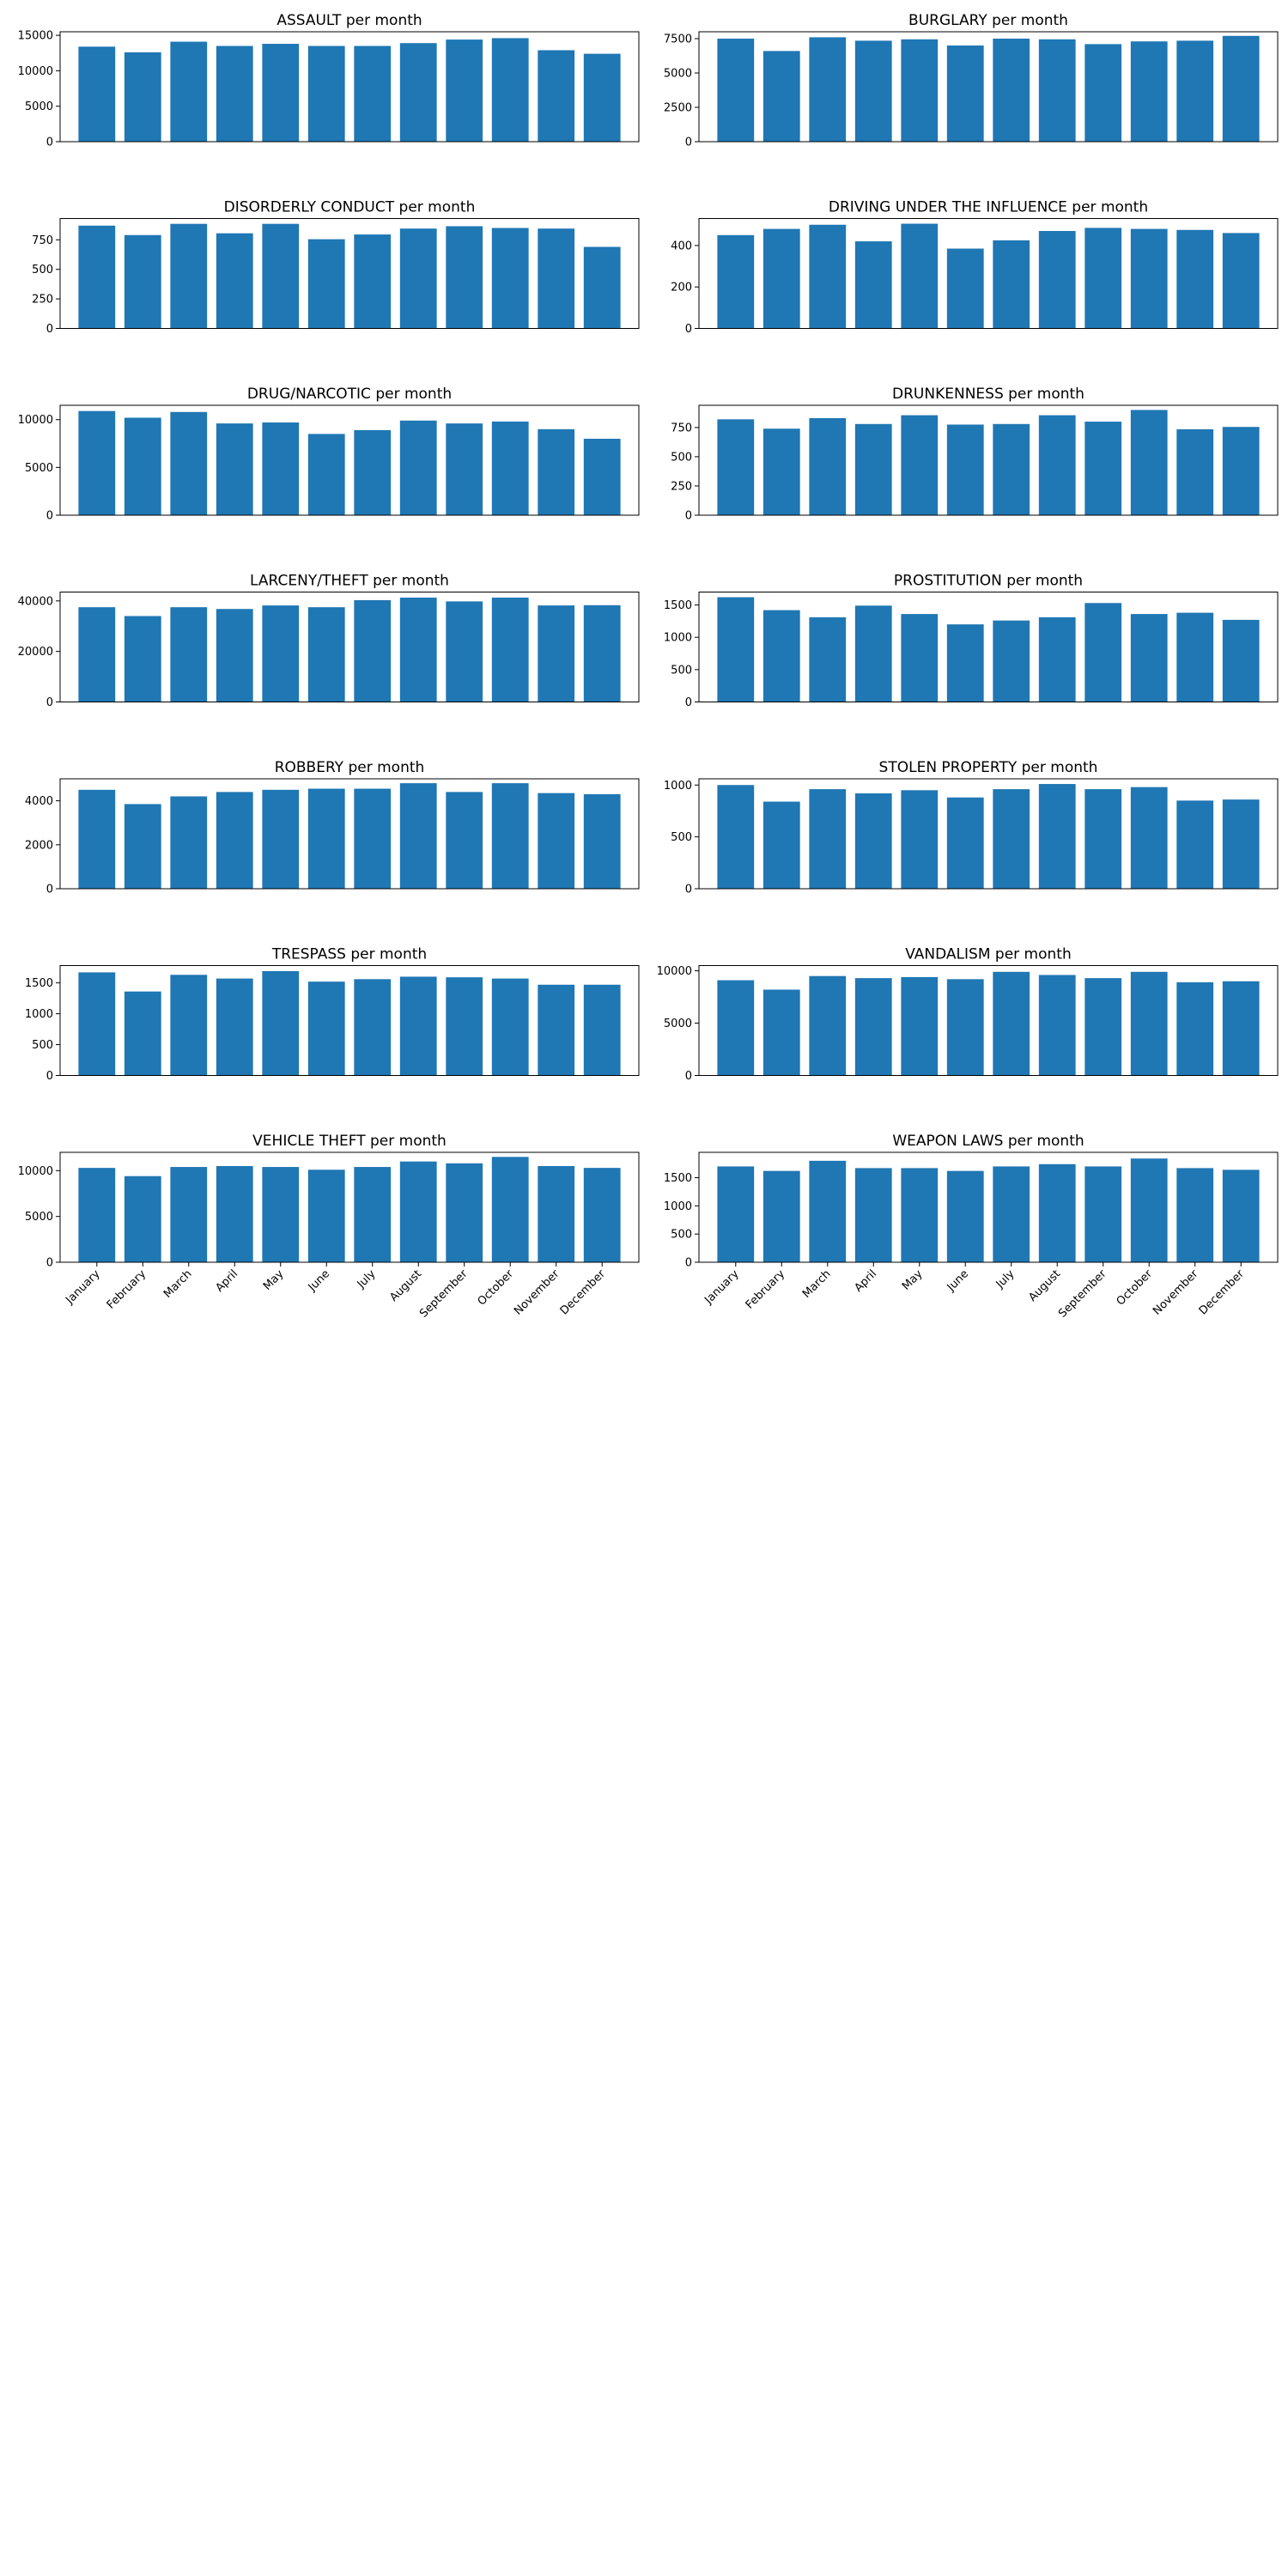  I want to click on chart-title: VEHICLE THEFT per month, so click(349, 1141).